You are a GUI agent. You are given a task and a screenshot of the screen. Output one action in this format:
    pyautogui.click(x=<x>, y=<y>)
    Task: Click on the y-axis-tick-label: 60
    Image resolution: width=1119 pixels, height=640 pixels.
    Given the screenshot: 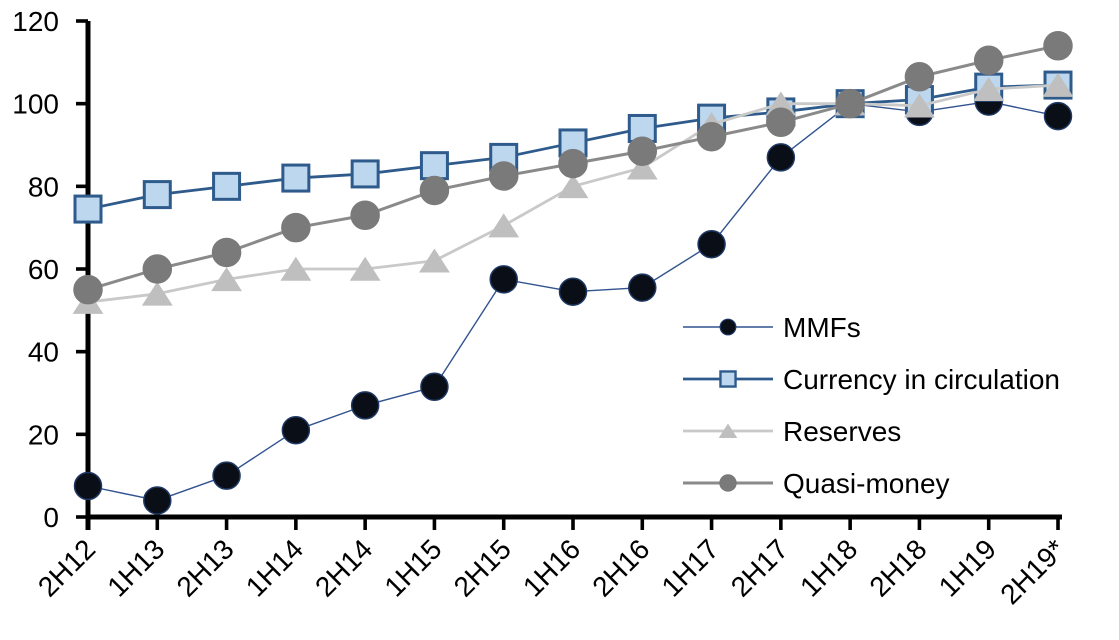 What is the action you would take?
    pyautogui.click(x=43, y=269)
    